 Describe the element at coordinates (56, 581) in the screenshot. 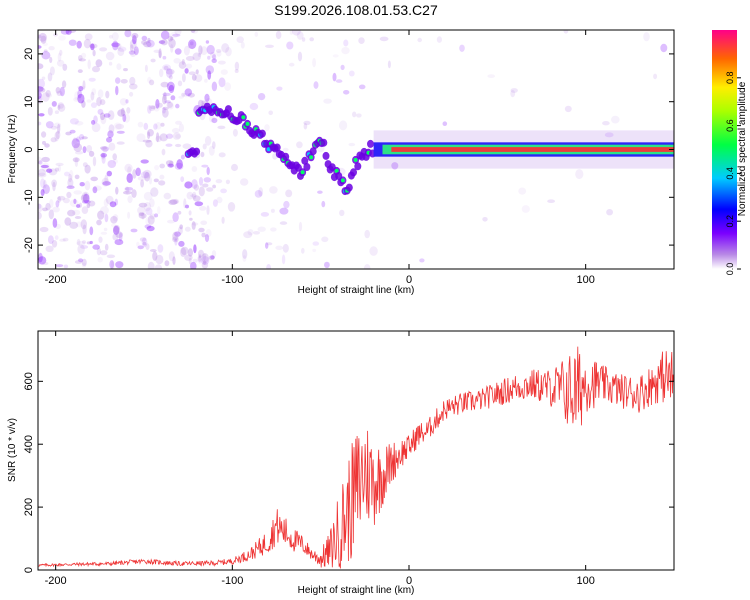

I see `snr-x-tick-0: -200` at that location.